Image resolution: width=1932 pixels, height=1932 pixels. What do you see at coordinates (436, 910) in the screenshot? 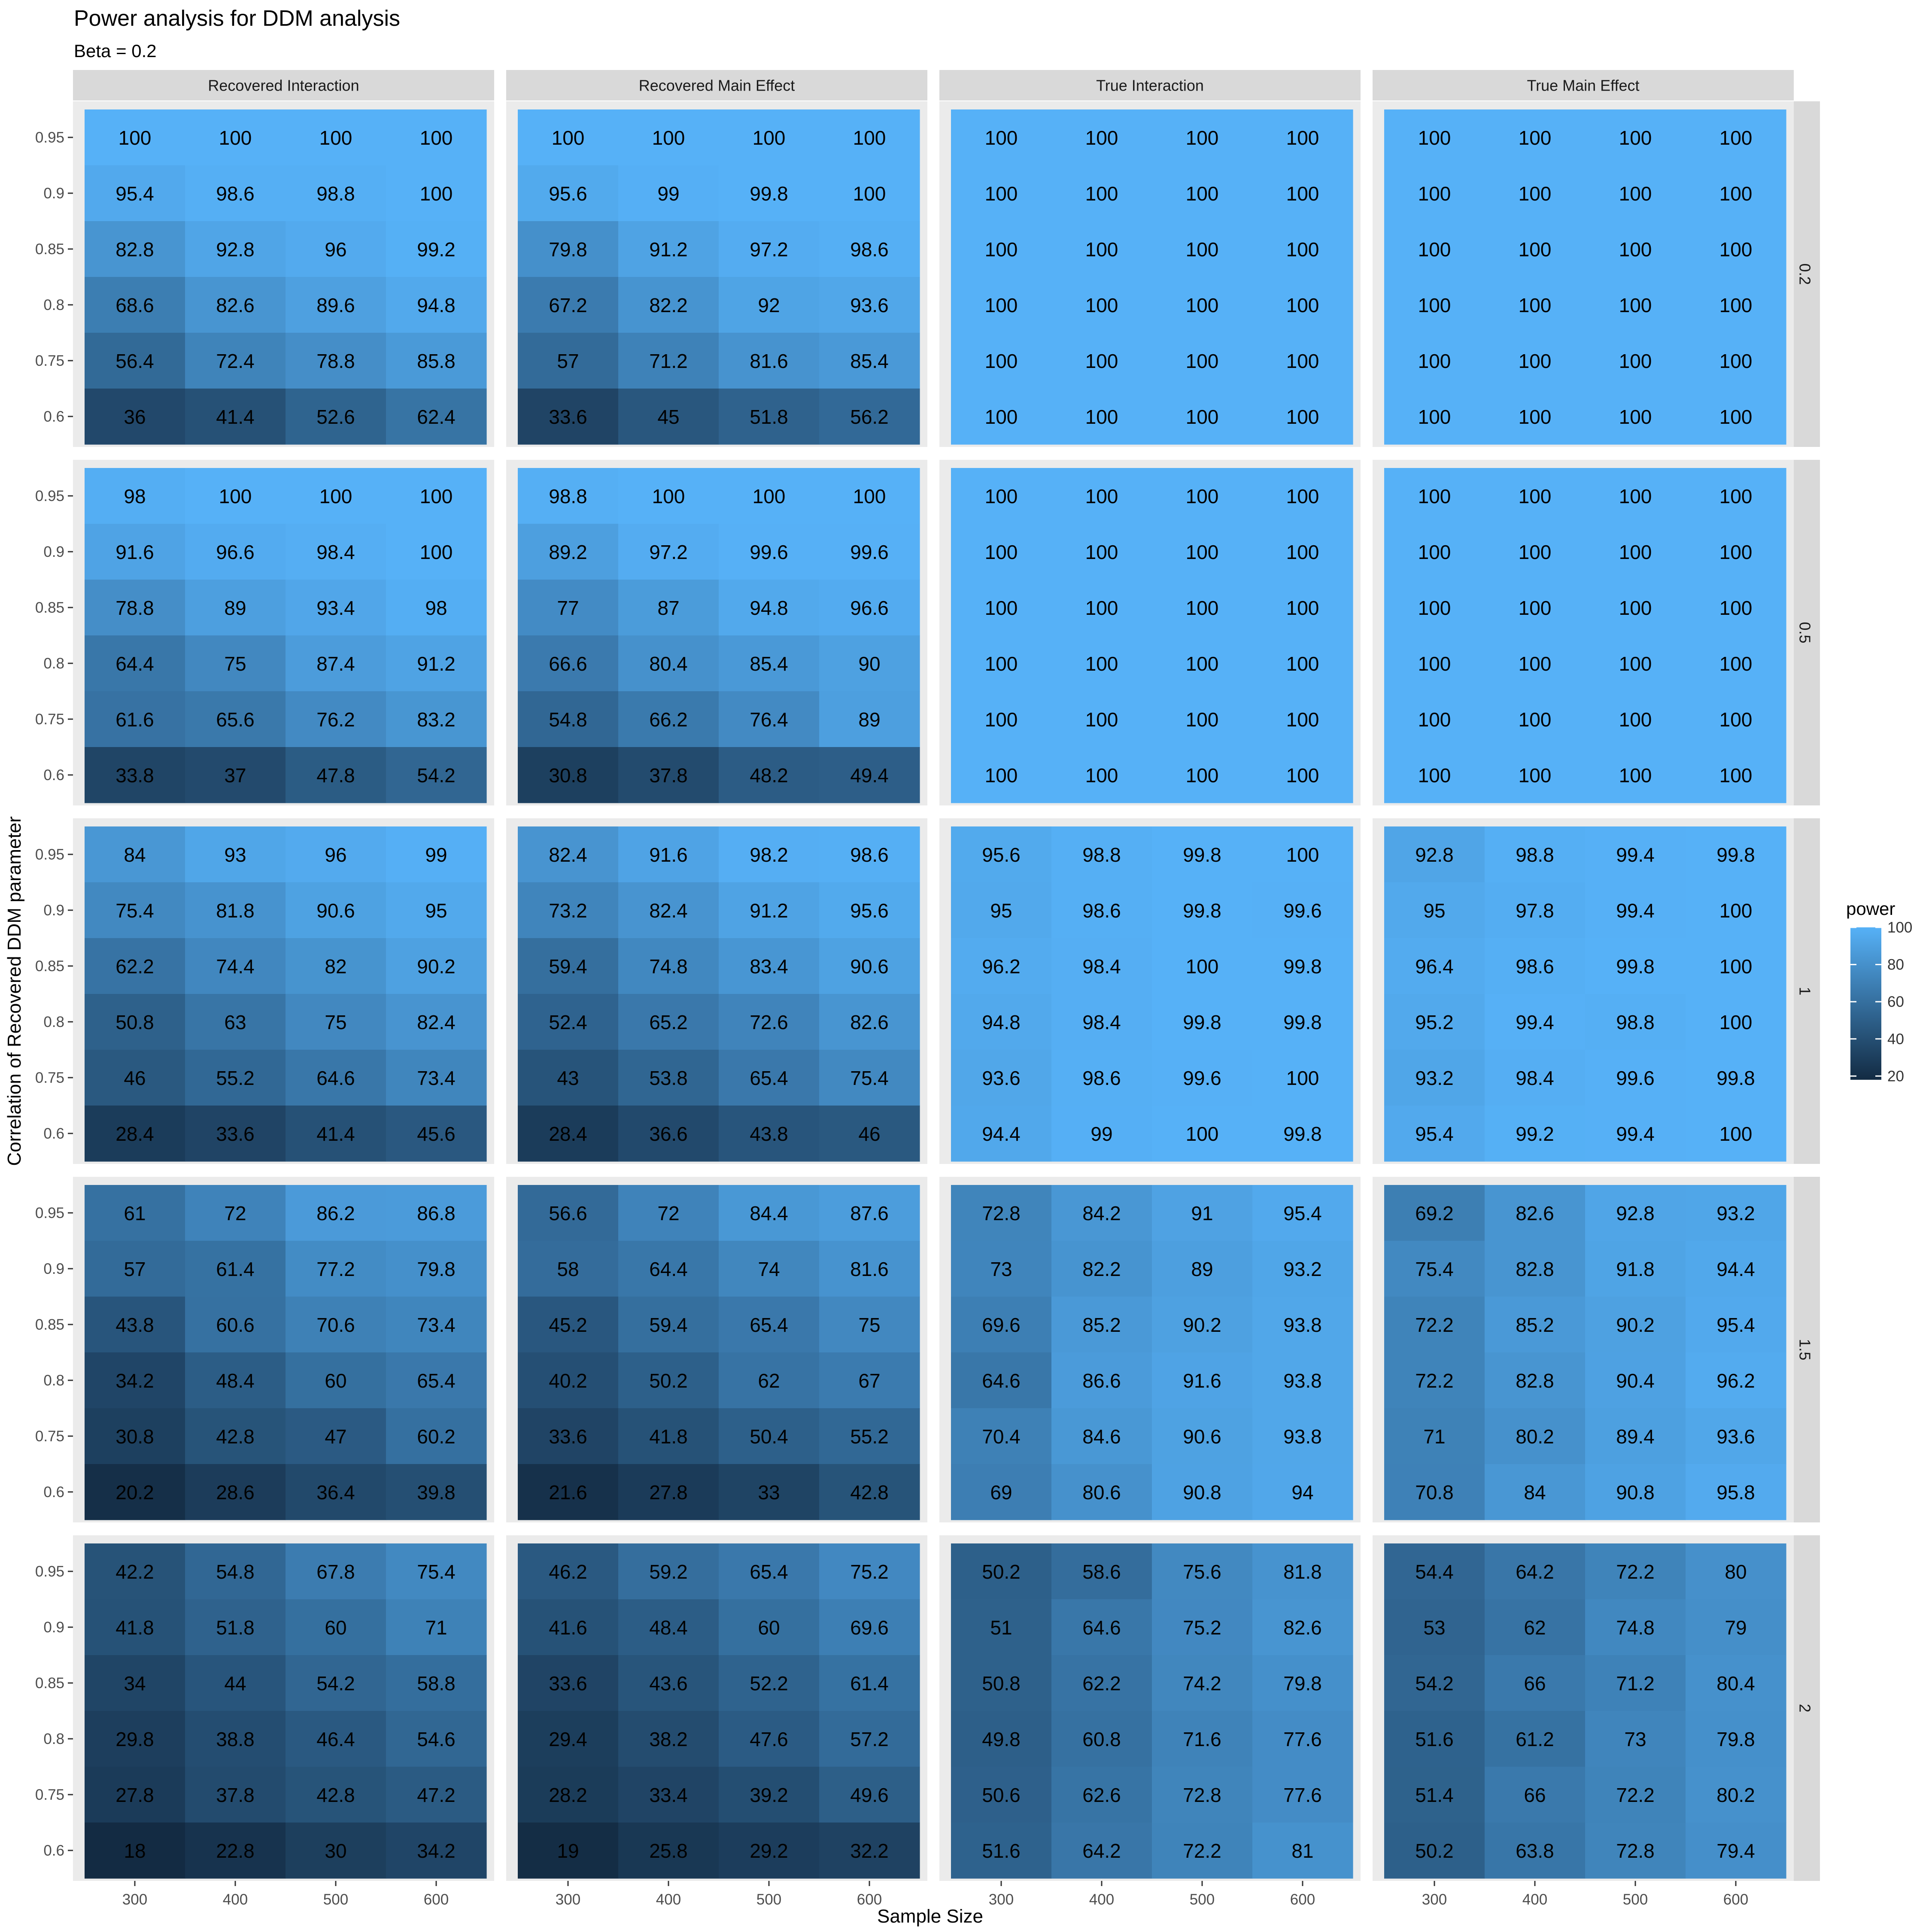
I see `cell-value-label: 95` at bounding box center [436, 910].